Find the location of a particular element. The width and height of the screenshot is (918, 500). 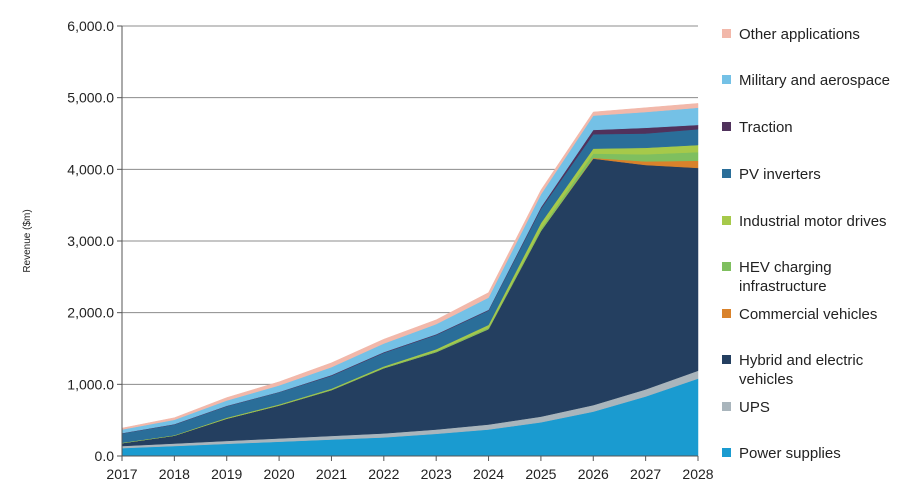

y-tick-label: 3,000.0 is located at coordinates (90, 241).